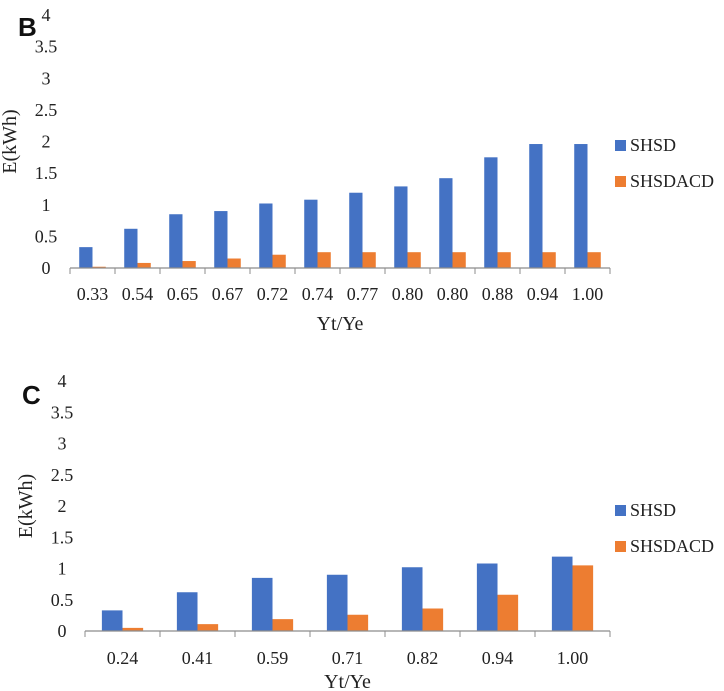  I want to click on x-tick-label: 0.88, so click(498, 294).